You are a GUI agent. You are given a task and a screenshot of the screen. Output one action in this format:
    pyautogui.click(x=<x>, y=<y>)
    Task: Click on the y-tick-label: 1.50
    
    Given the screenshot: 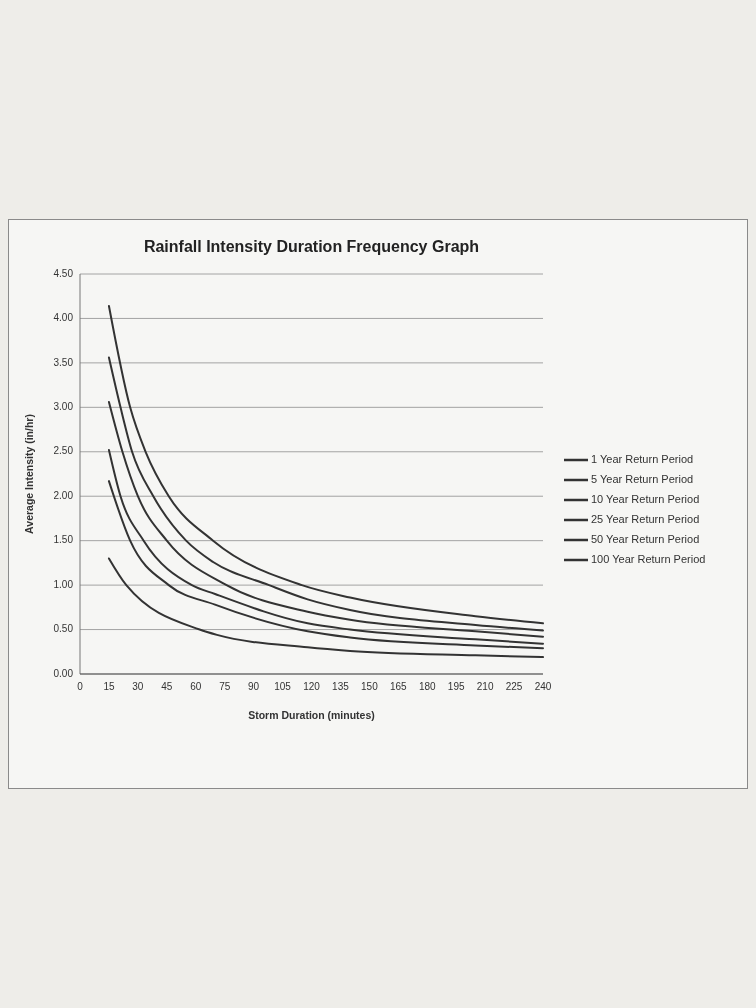 What is the action you would take?
    pyautogui.click(x=63, y=540)
    